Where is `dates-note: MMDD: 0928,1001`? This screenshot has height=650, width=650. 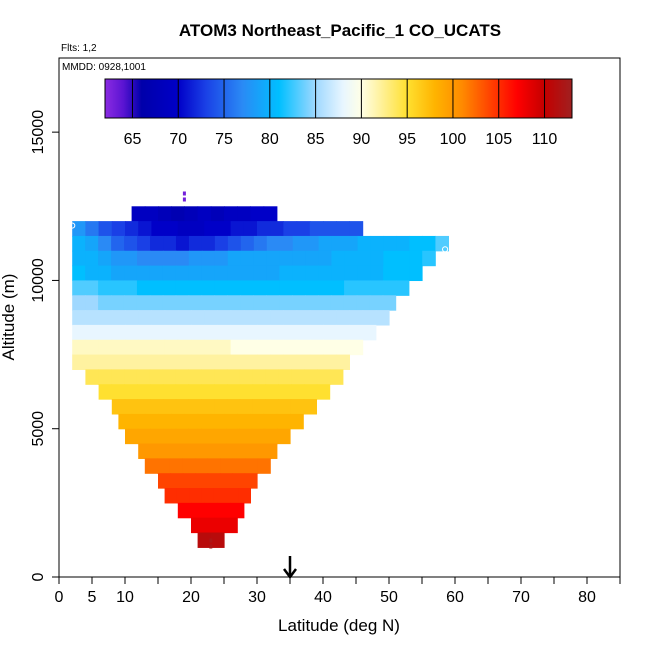 dates-note: MMDD: 0928,1001 is located at coordinates (104, 67).